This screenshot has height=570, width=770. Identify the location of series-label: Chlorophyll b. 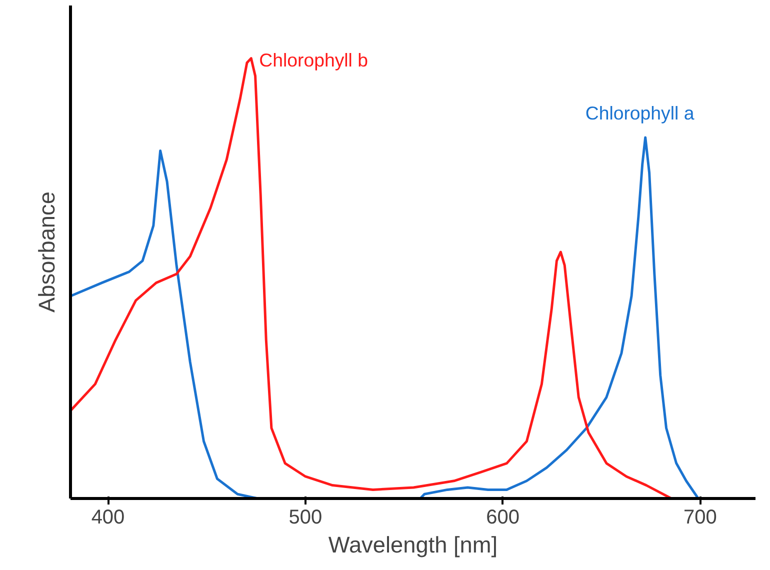
(313, 59).